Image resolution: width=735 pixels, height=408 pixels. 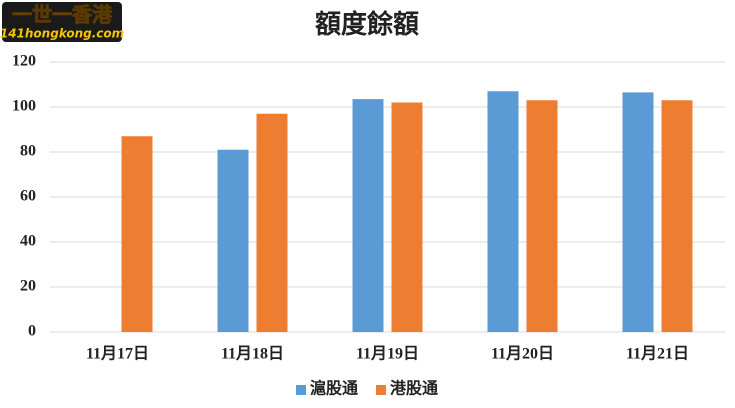 I want to click on y-tick-label: 100, so click(x=24, y=106).